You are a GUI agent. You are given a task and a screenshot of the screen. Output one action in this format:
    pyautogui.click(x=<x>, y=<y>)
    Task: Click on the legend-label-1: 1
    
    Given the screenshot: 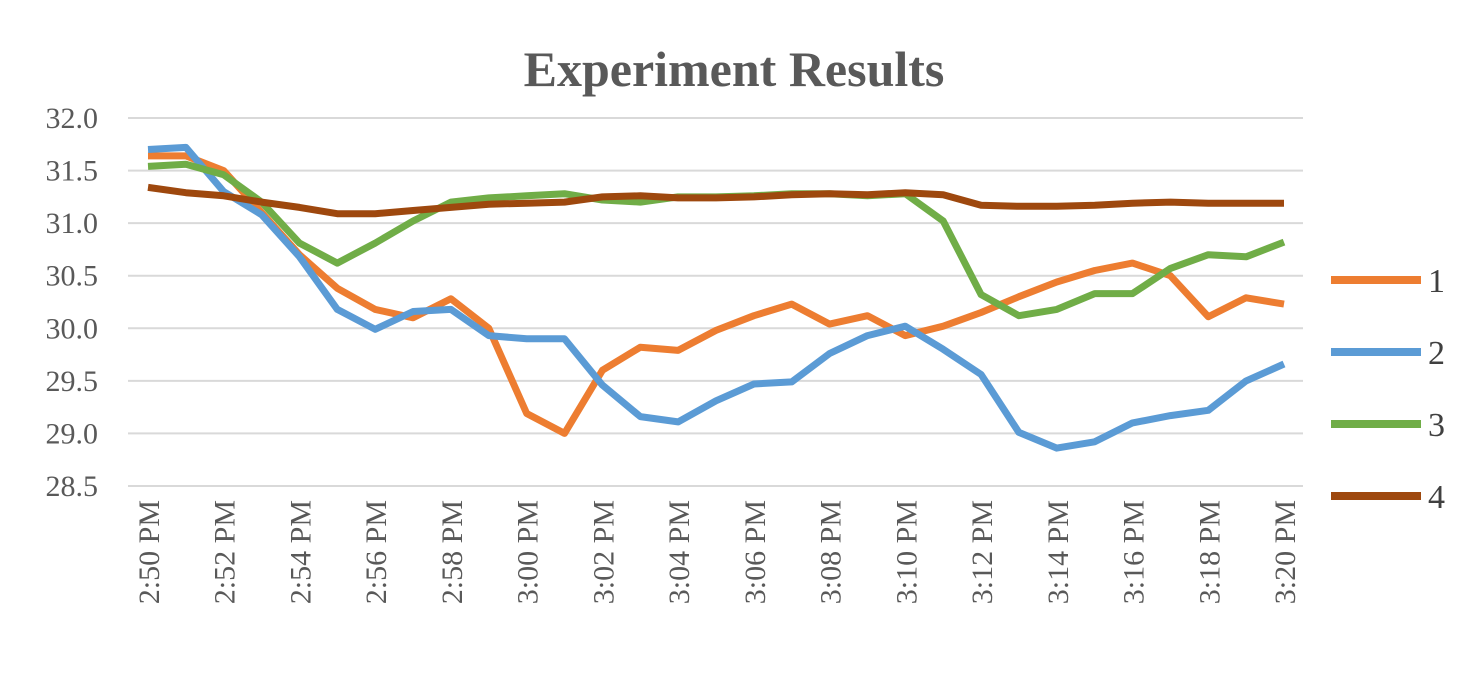 What is the action you would take?
    pyautogui.click(x=1436, y=281)
    